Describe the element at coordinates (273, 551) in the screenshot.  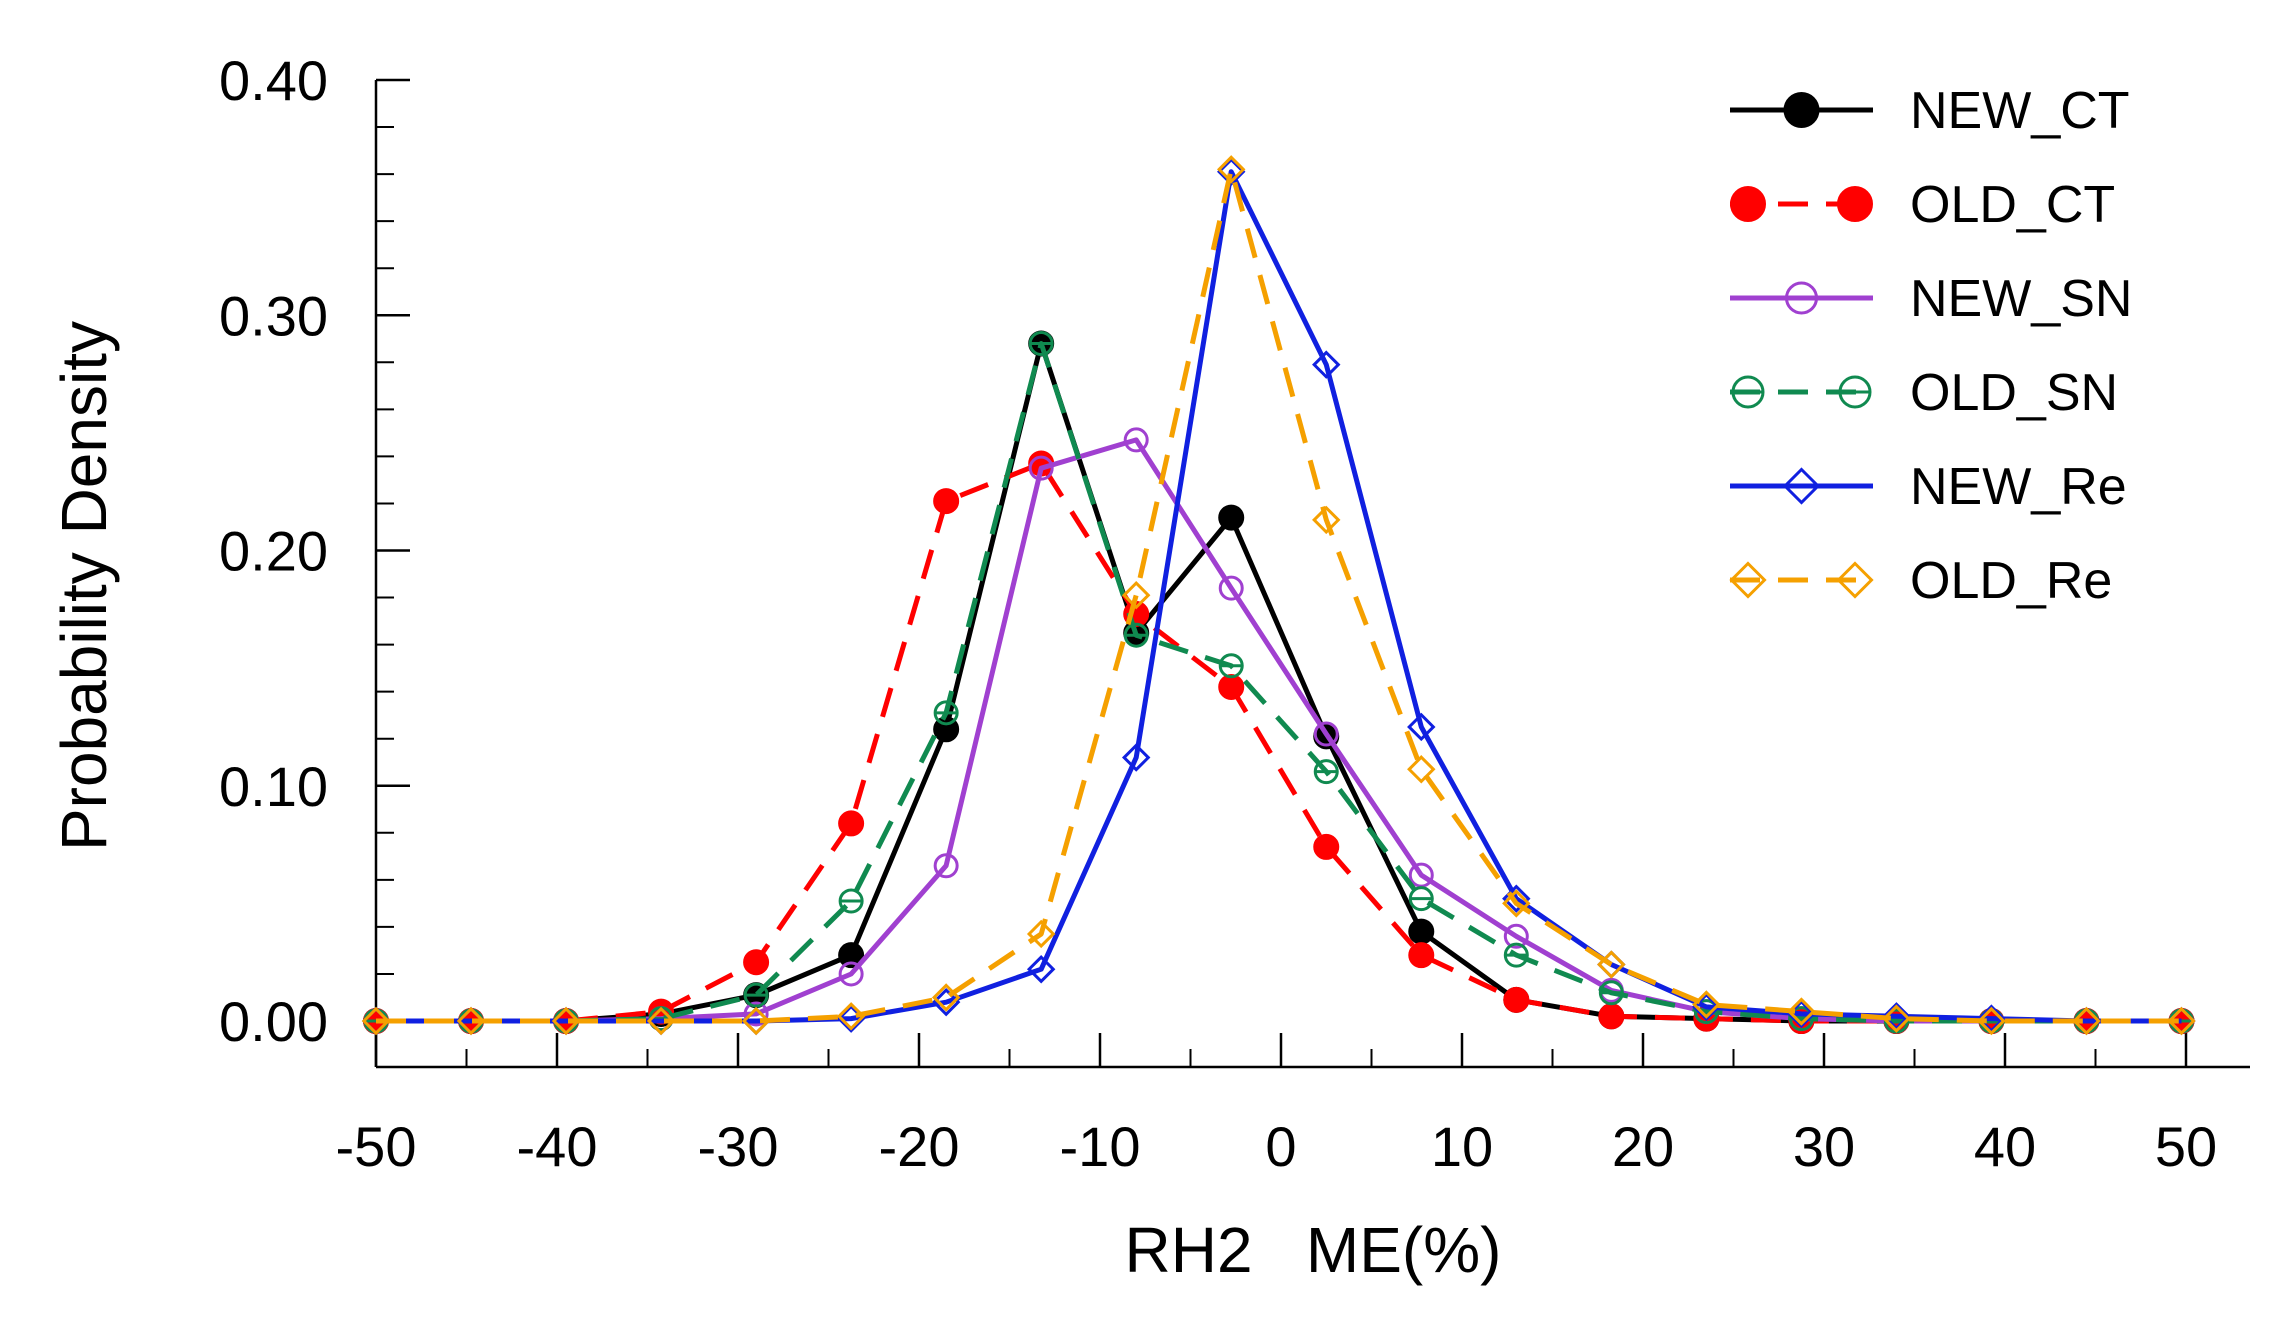
I see `y-tick-label: 0.20` at that location.